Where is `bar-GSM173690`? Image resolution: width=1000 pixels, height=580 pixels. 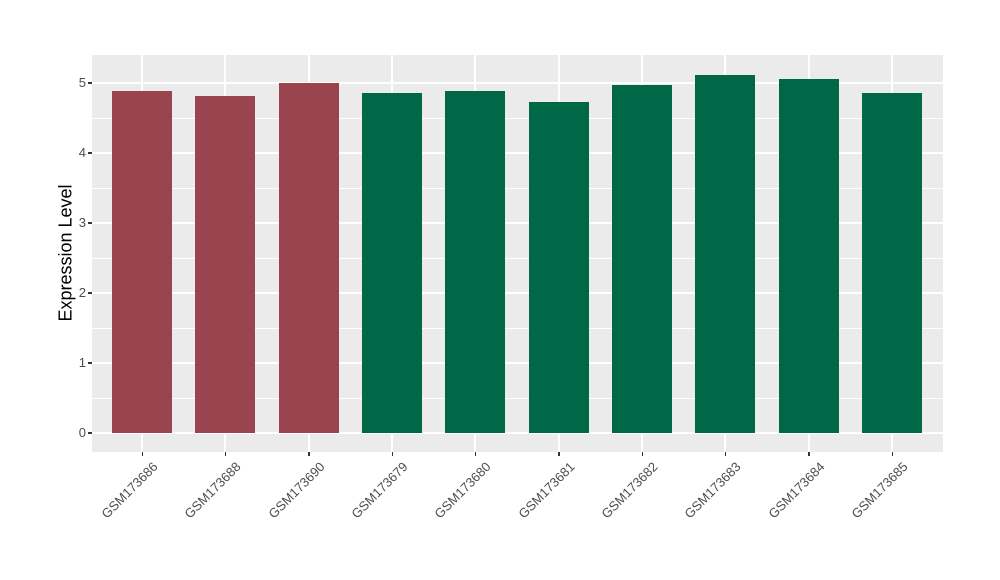
bar-GSM173690 is located at coordinates (308, 258).